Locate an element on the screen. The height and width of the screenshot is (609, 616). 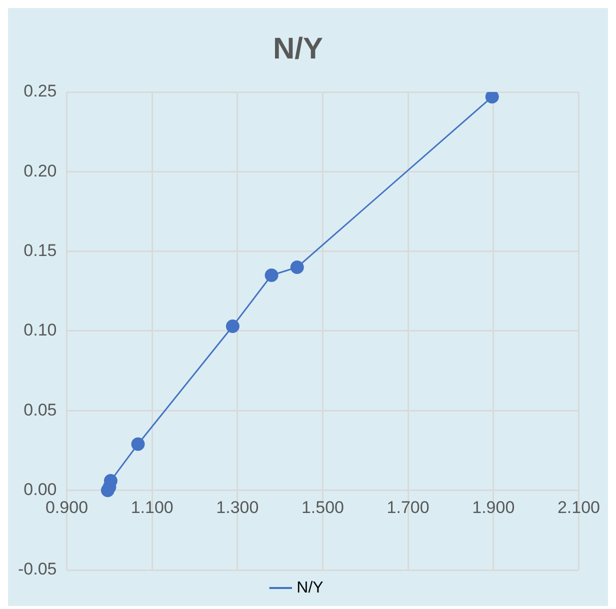
chart-title: N/Y is located at coordinates (298, 49).